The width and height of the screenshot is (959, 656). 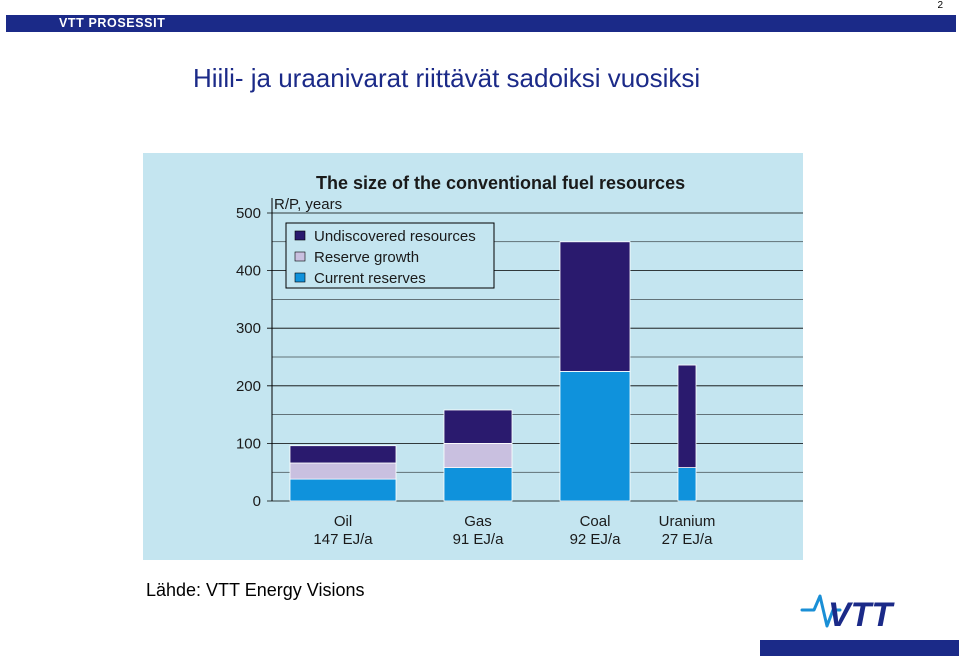 What do you see at coordinates (248, 271) in the screenshot?
I see `y-tick-label-400: 400` at bounding box center [248, 271].